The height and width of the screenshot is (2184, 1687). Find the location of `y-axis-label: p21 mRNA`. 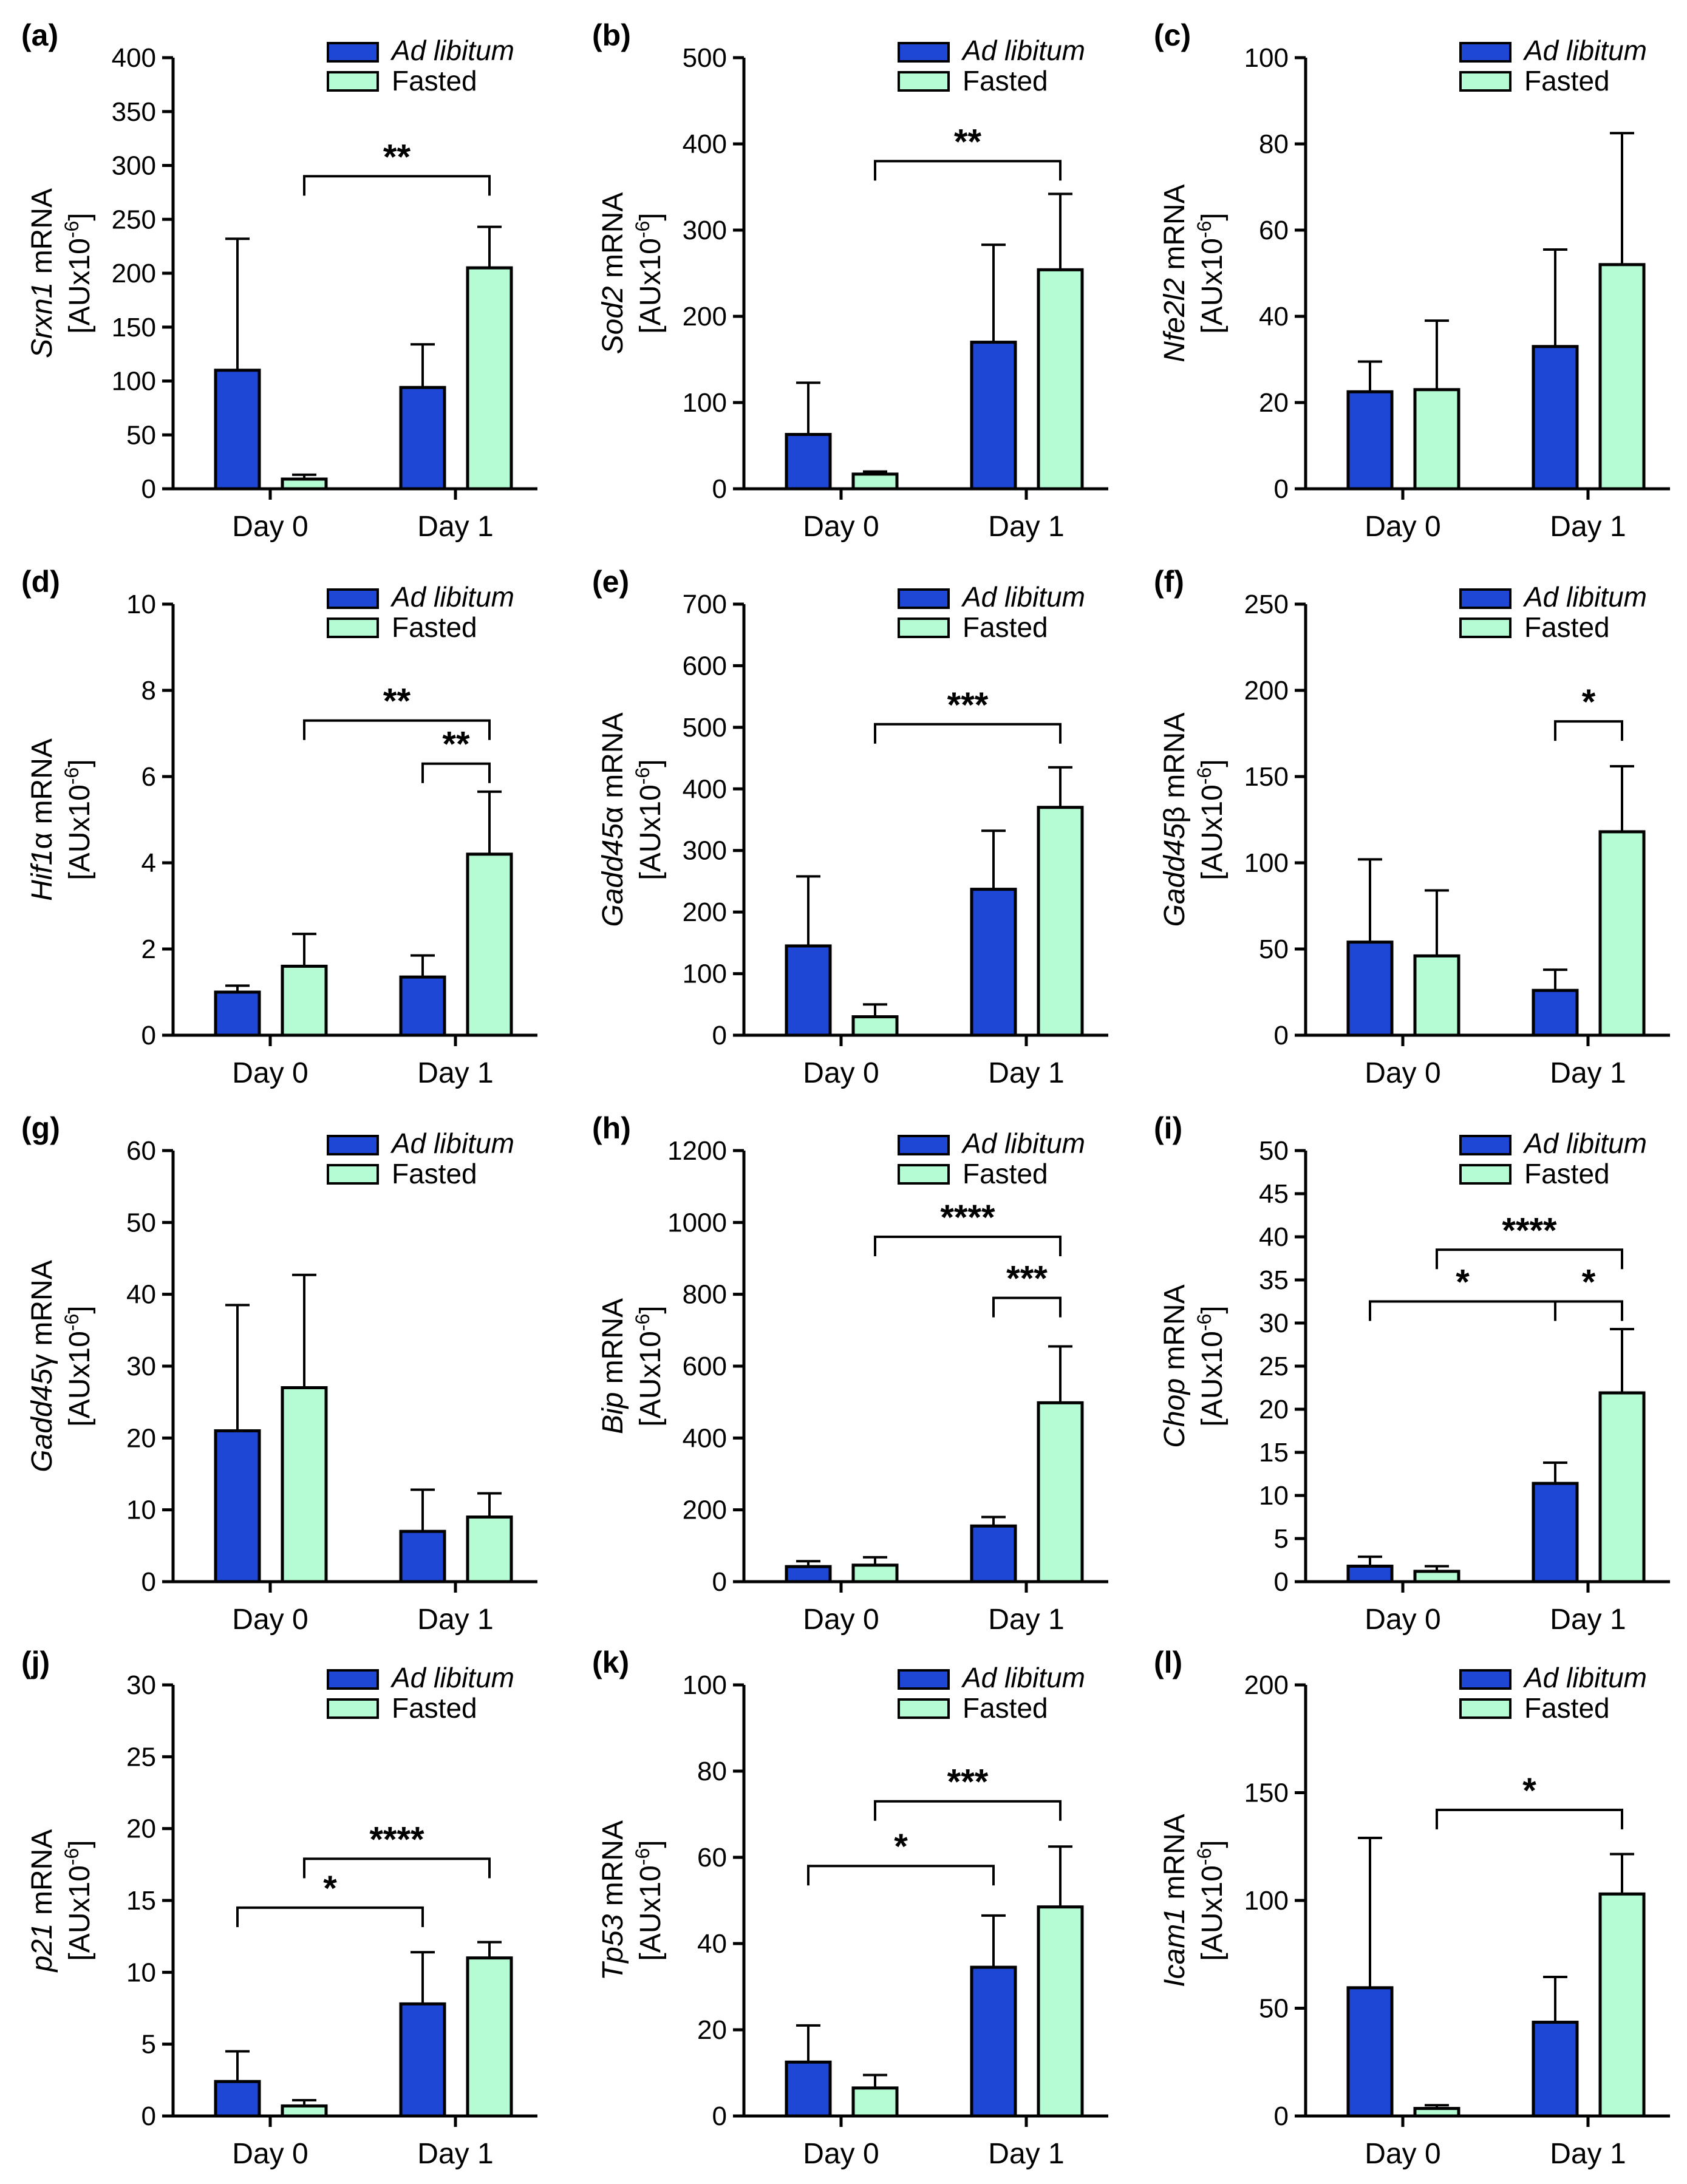

y-axis-label: p21 mRNA is located at coordinates (42, 1901).